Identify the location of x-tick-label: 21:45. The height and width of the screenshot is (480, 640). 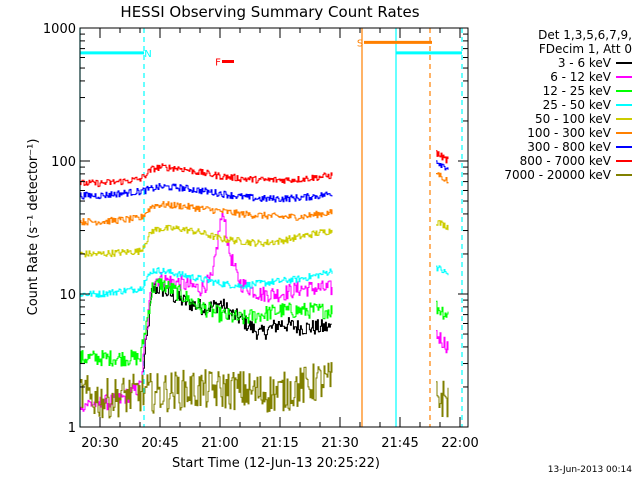
(399, 443).